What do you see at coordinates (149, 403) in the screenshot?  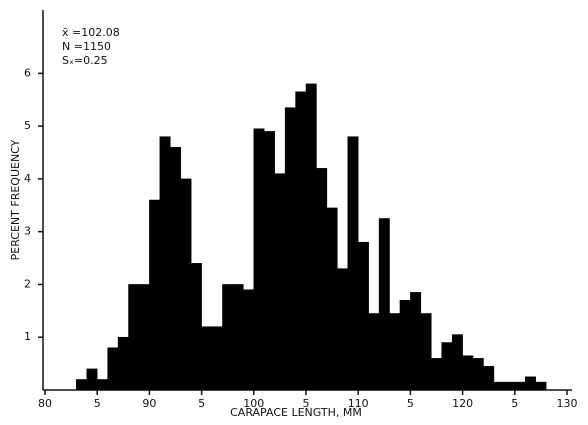 I see `x-tick-label: 90` at bounding box center [149, 403].